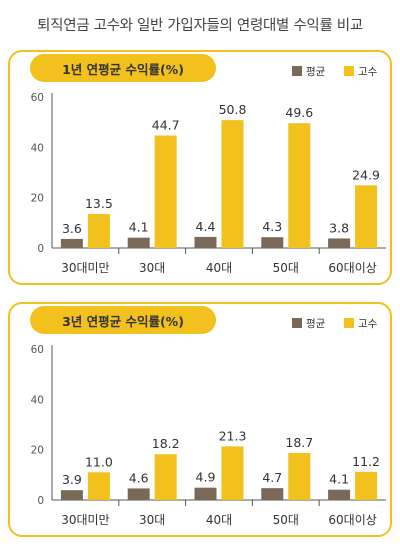 This screenshot has height=549, width=400. Describe the element at coordinates (123, 320) in the screenshot. I see `chart-title-3yr: 3년 연평균 수익률(%)` at that location.